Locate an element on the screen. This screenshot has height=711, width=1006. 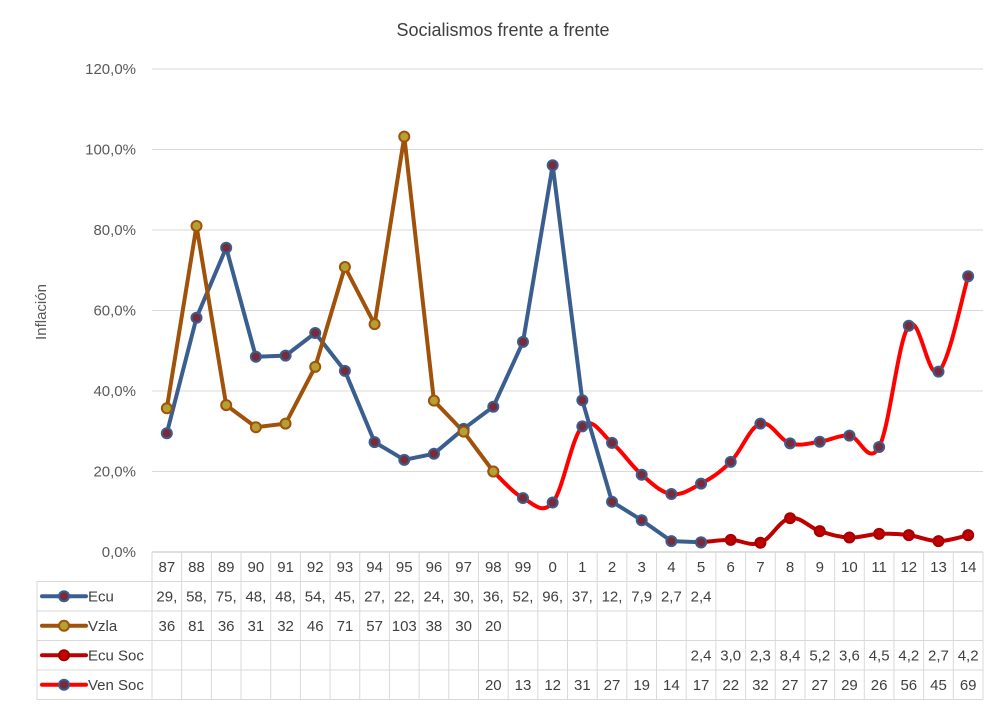
table-cell: 8,4 is located at coordinates (790, 655).